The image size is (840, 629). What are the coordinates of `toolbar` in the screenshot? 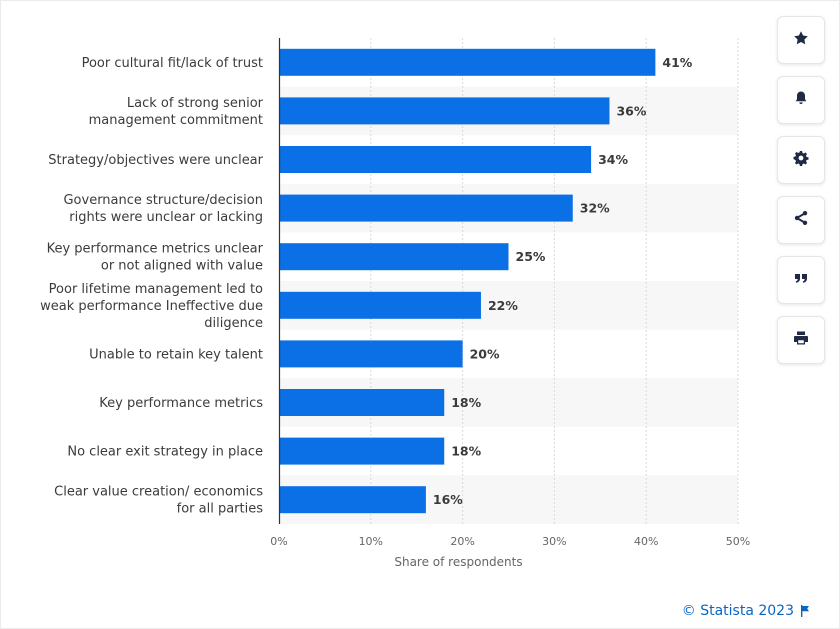 It's located at (801, 196).